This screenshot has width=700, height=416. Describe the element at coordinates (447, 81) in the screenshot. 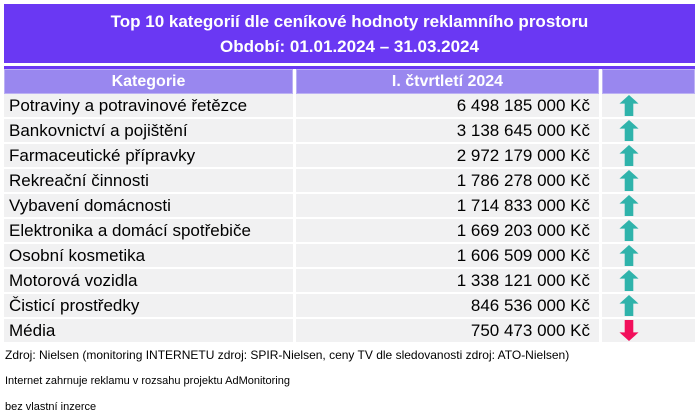

I see `column-header-period: I. čtvrtletí 2024` at that location.